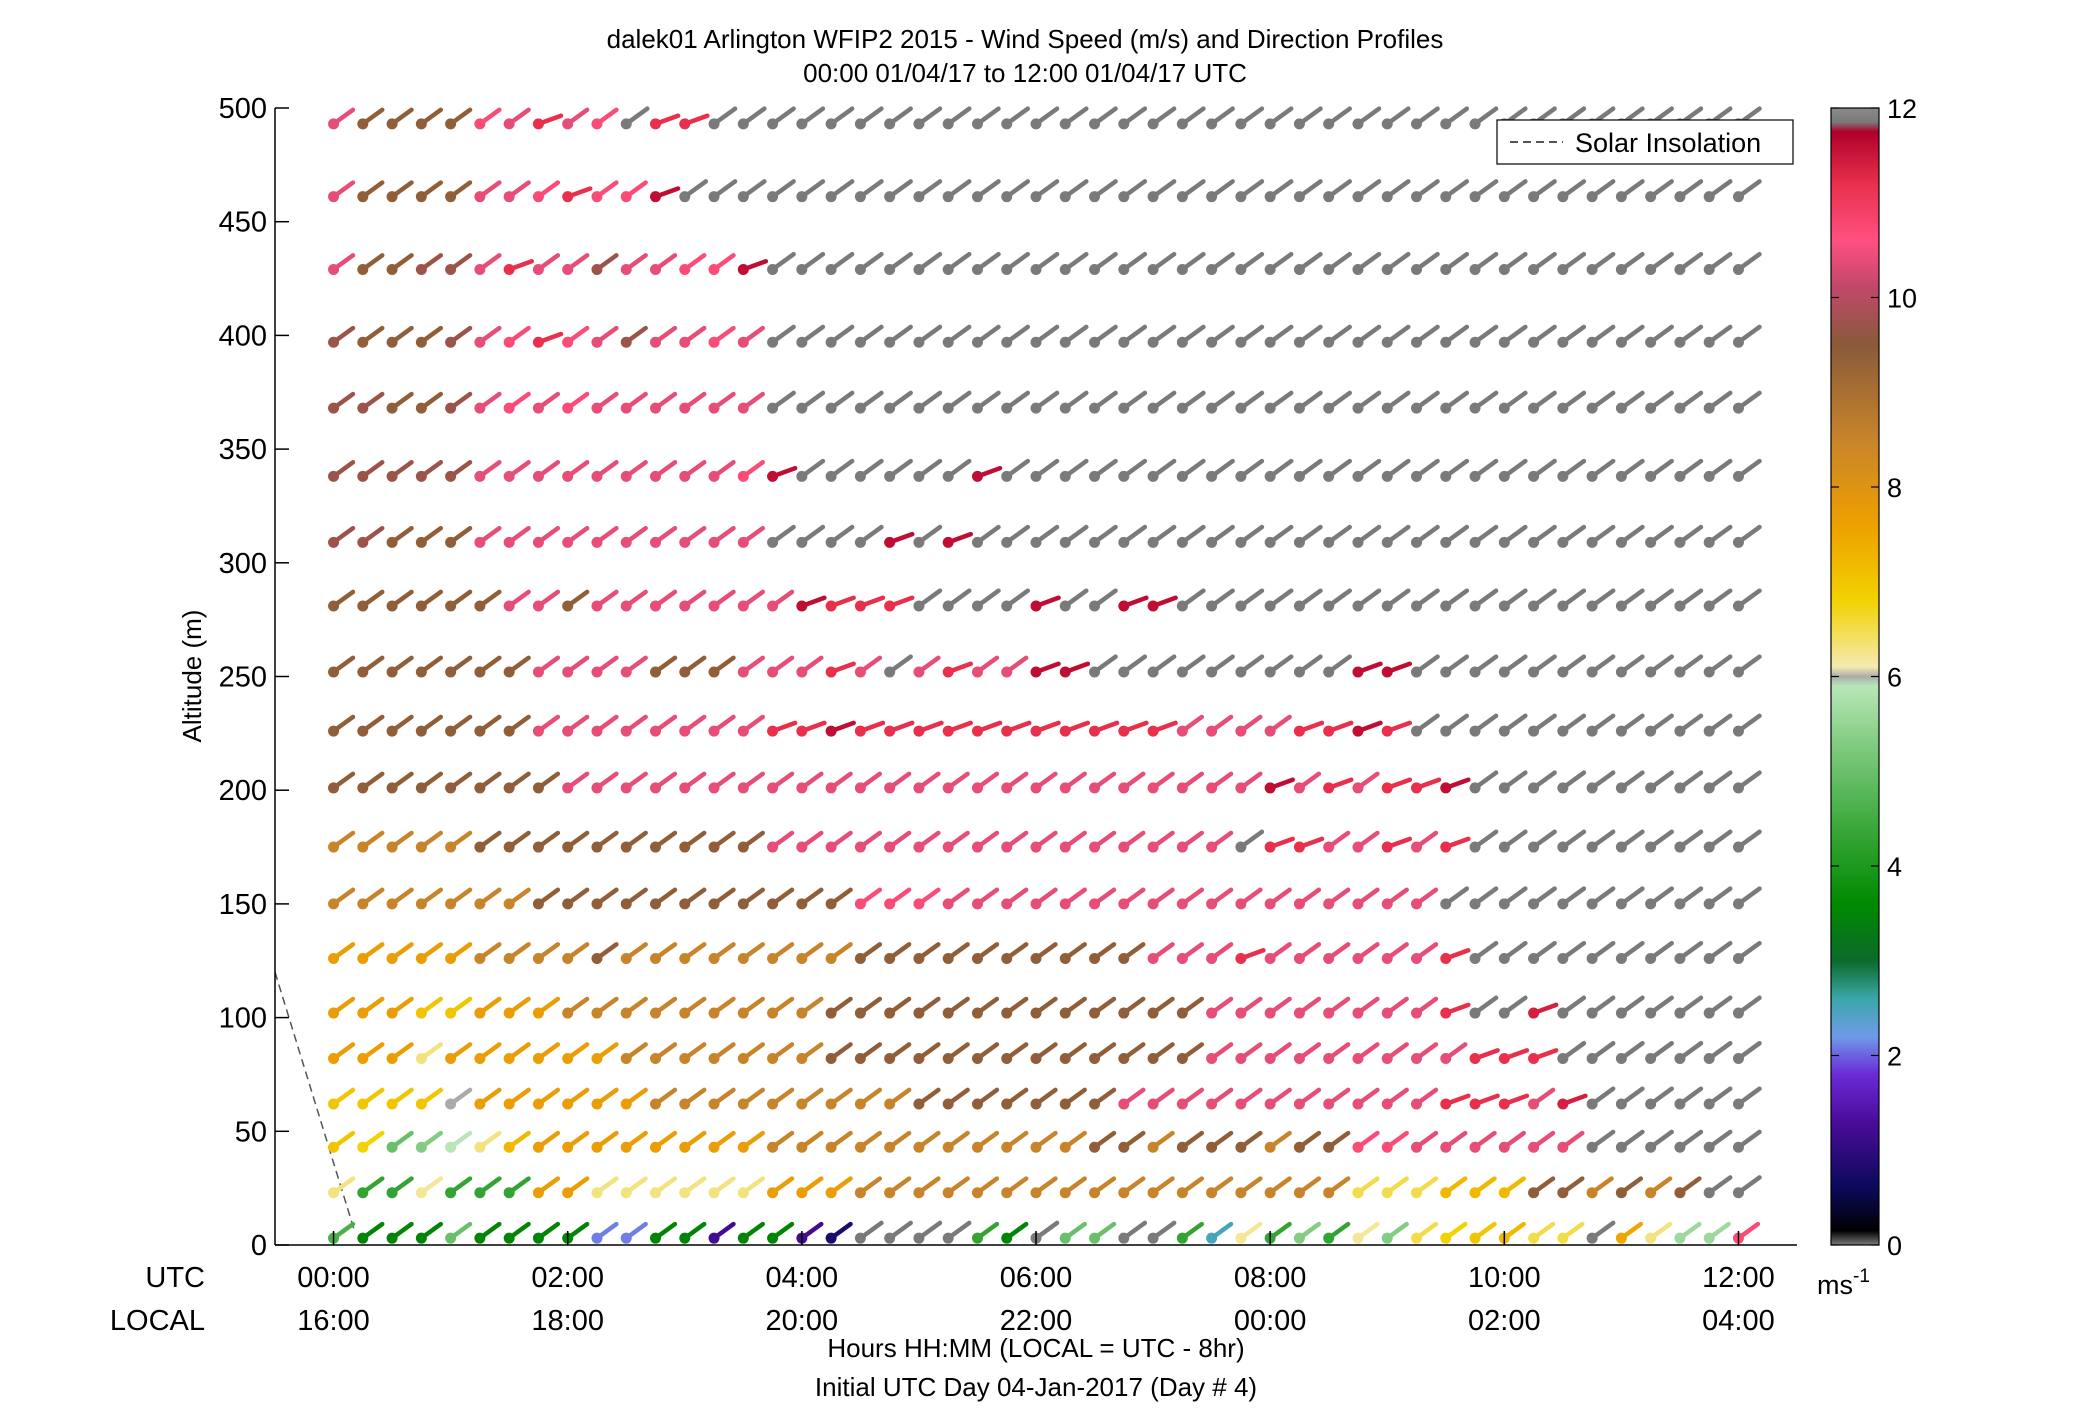 Image resolution: width=2098 pixels, height=1425 pixels. I want to click on colorbar-unit-exponent: -1, so click(1861, 1276).